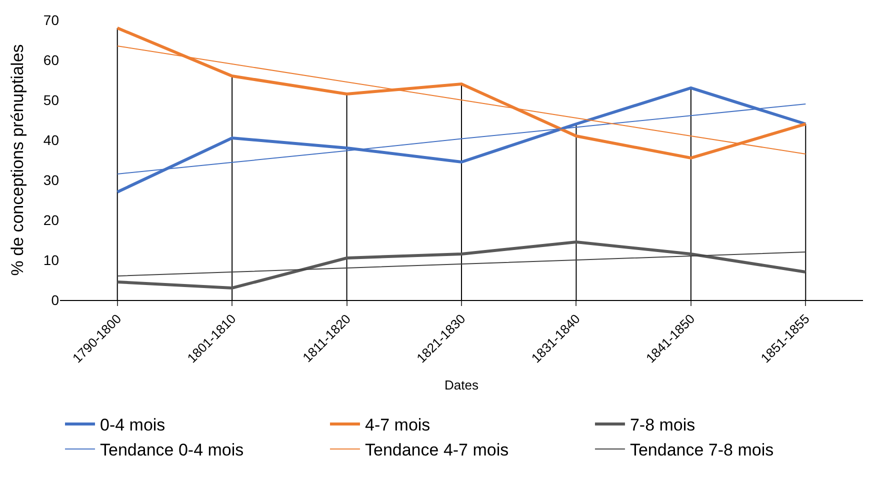  I want to click on x-axis-title: Dates, so click(461, 384).